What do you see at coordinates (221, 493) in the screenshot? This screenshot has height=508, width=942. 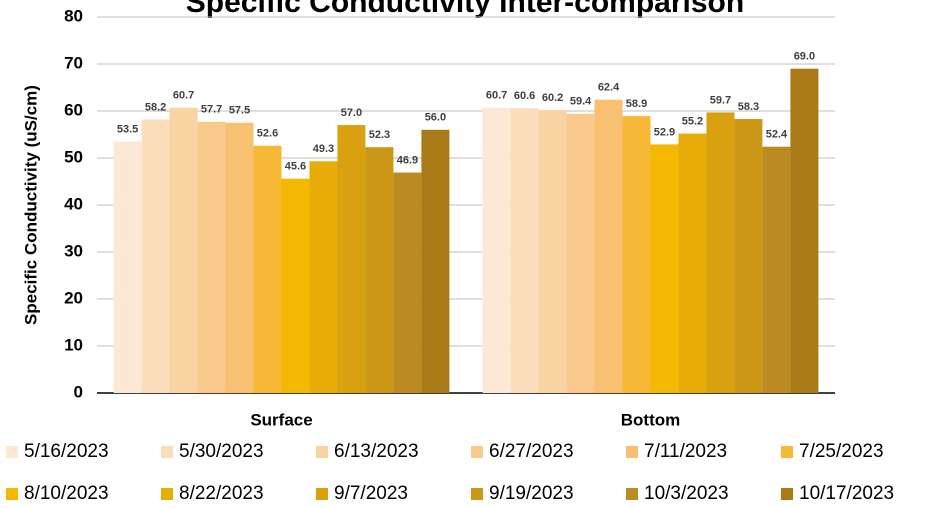 I see `legend-label: 8/22/2023` at bounding box center [221, 493].